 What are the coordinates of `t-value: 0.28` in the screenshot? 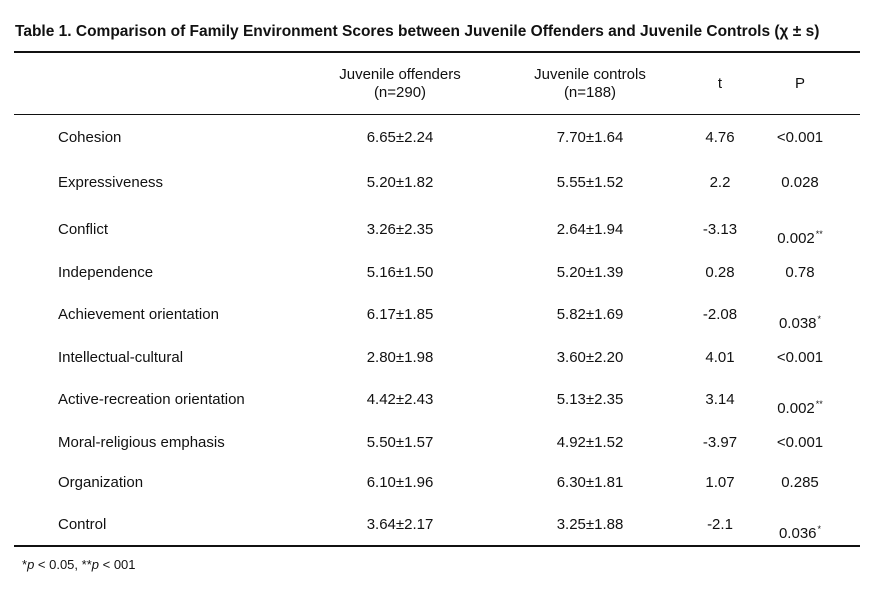 It's located at (720, 272).